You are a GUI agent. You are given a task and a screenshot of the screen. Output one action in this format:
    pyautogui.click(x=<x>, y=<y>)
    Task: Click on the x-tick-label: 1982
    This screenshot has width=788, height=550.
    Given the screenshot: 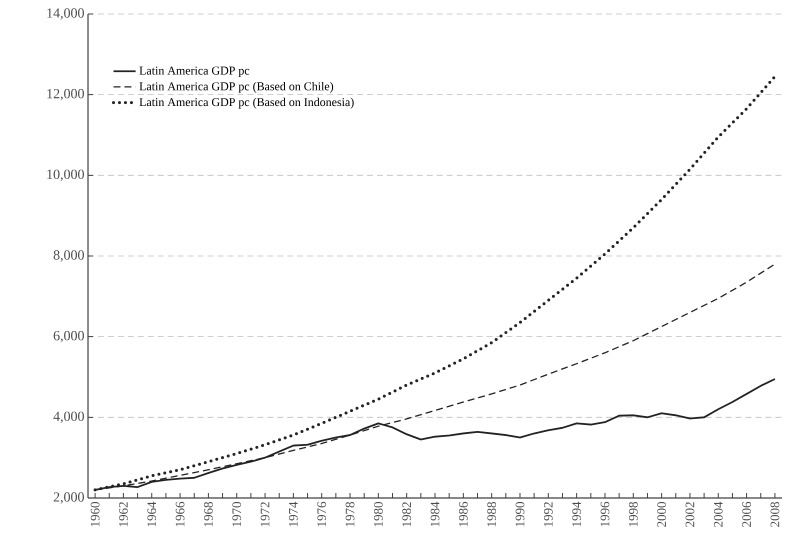 What is the action you would take?
    pyautogui.click(x=407, y=514)
    